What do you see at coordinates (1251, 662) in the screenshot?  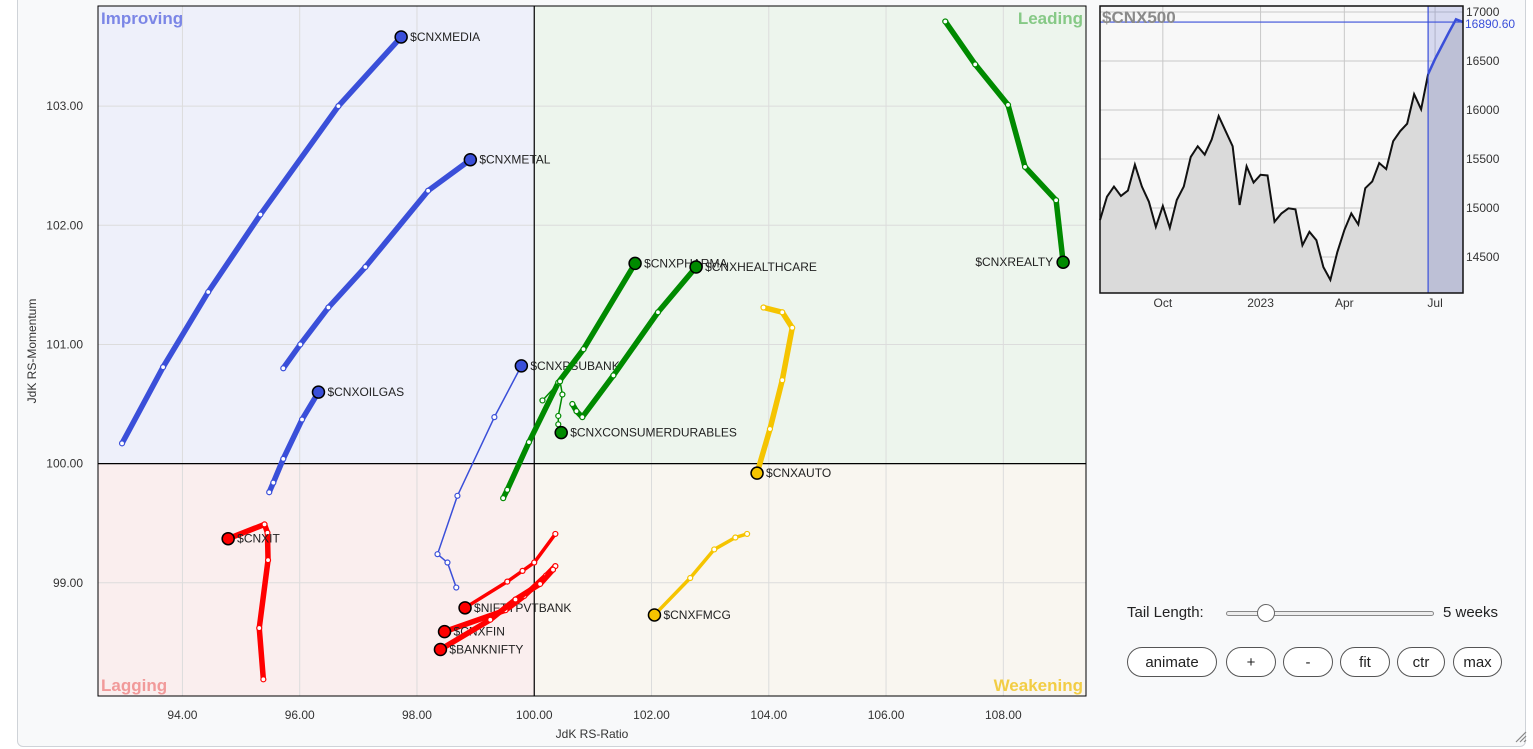 I see `zoom-in-button: +` at bounding box center [1251, 662].